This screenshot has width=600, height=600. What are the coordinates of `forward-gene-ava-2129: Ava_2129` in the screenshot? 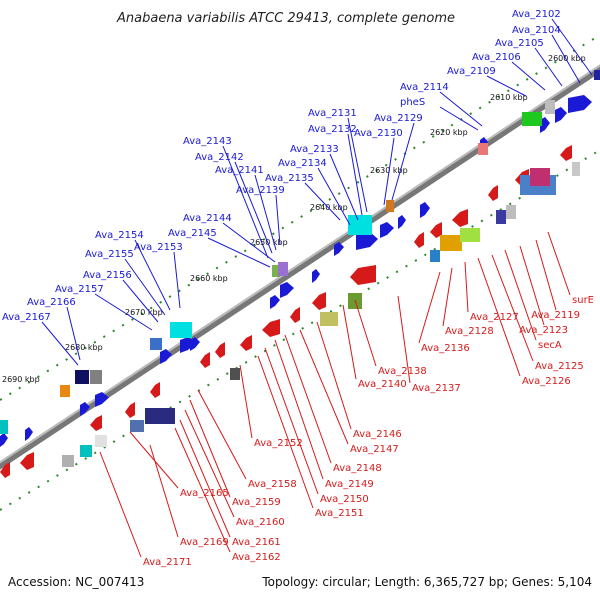 It's located at (398, 118).